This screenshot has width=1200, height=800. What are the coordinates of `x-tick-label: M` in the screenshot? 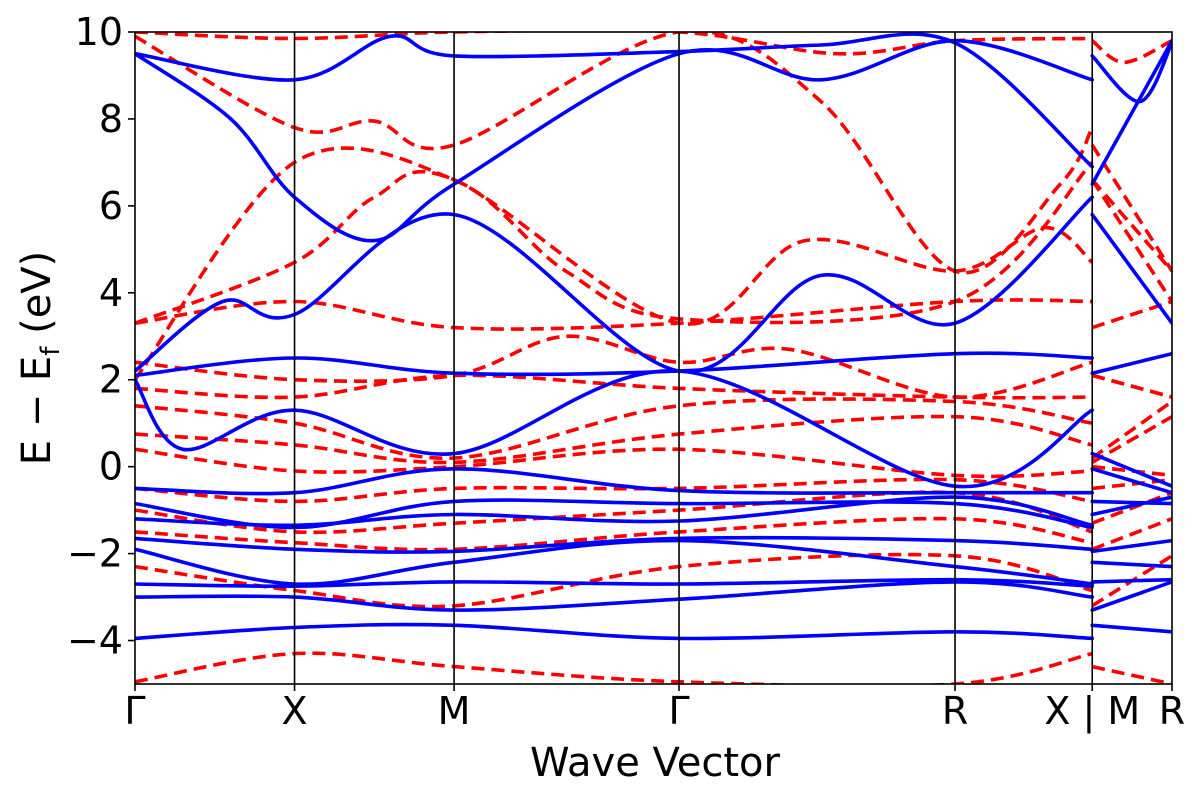 It's located at (454, 711).